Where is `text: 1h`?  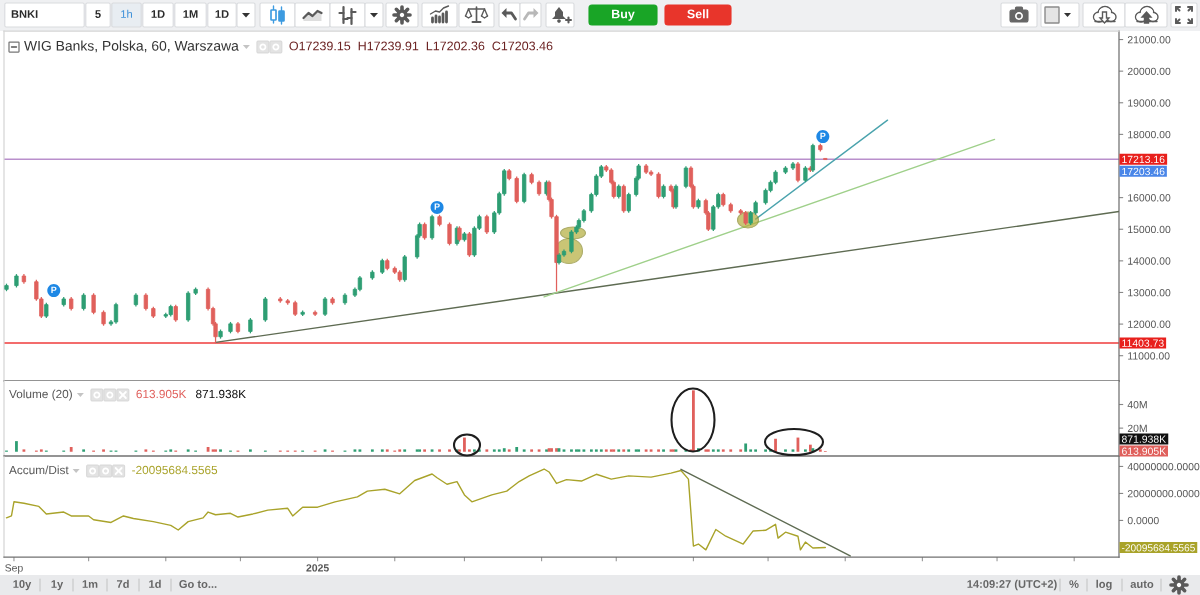
text: 1h is located at coordinates (126, 13).